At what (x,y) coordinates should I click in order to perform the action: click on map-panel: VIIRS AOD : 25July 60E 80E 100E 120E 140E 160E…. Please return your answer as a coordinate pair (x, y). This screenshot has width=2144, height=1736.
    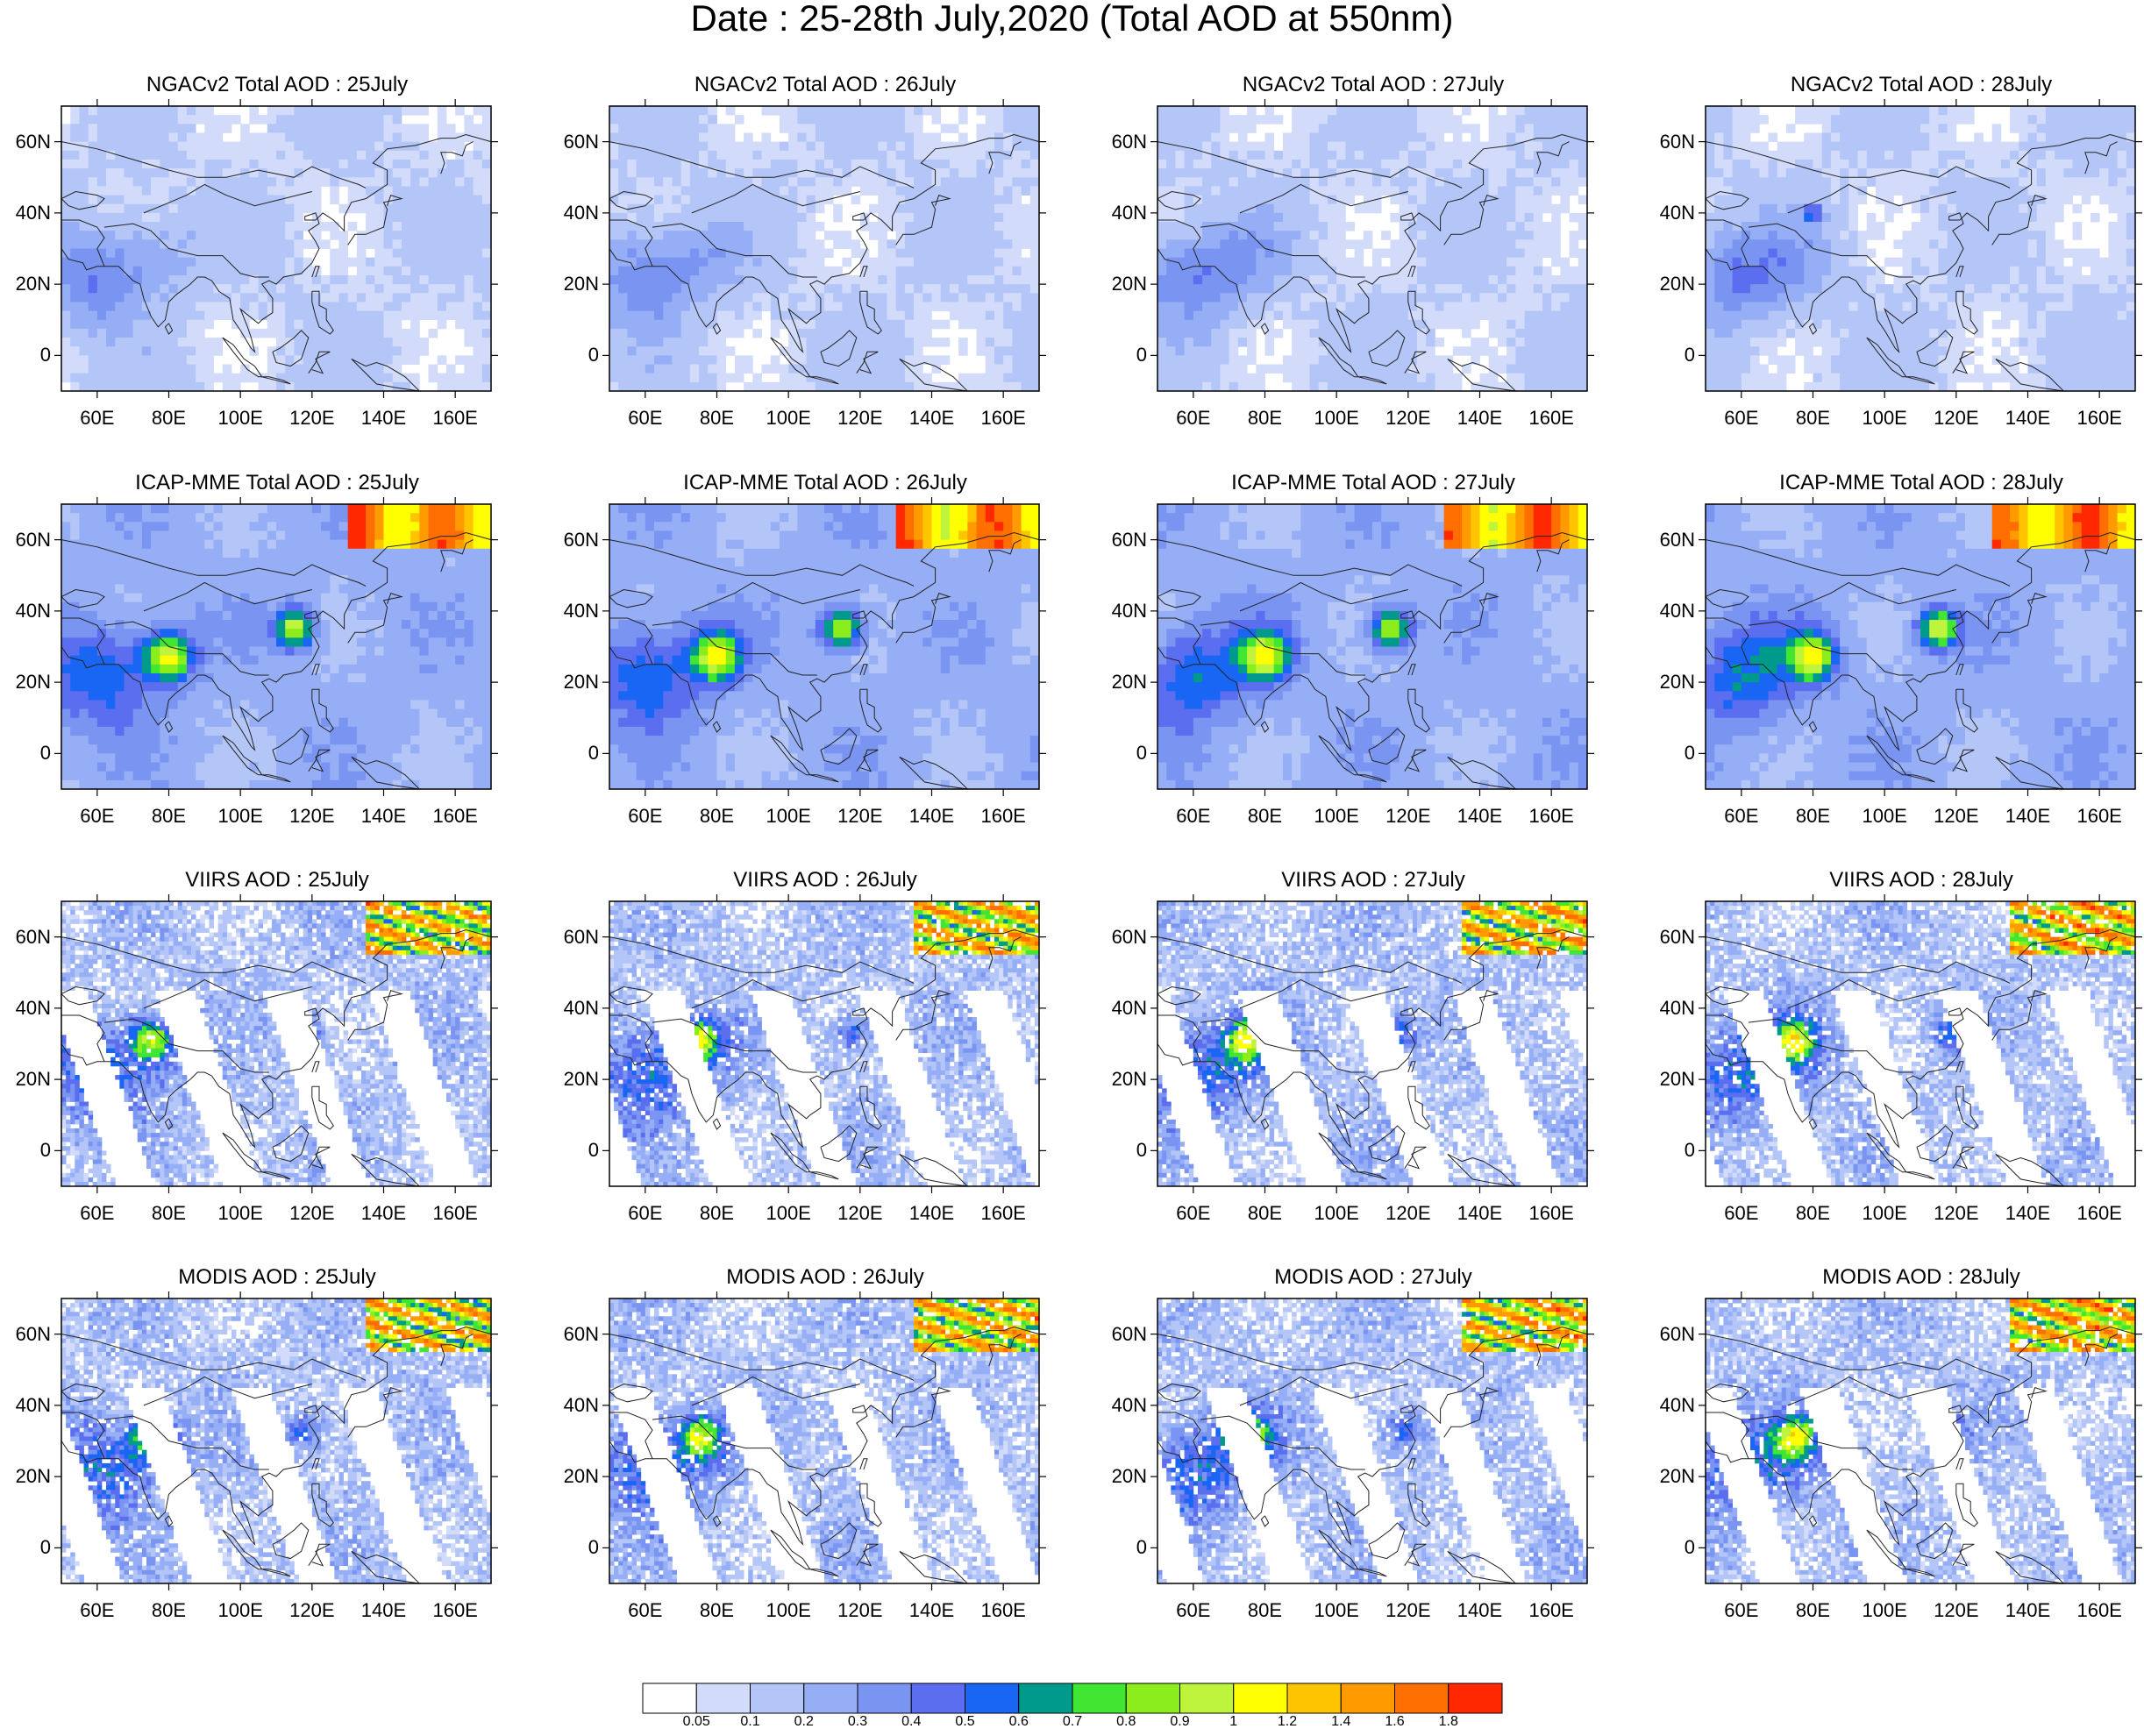
    Looking at the image, I should click on (262, 1061).